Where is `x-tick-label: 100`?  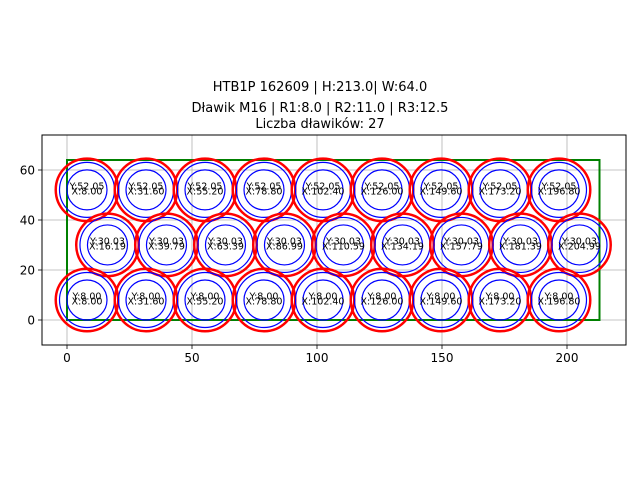 x-tick-label: 100 is located at coordinates (317, 358).